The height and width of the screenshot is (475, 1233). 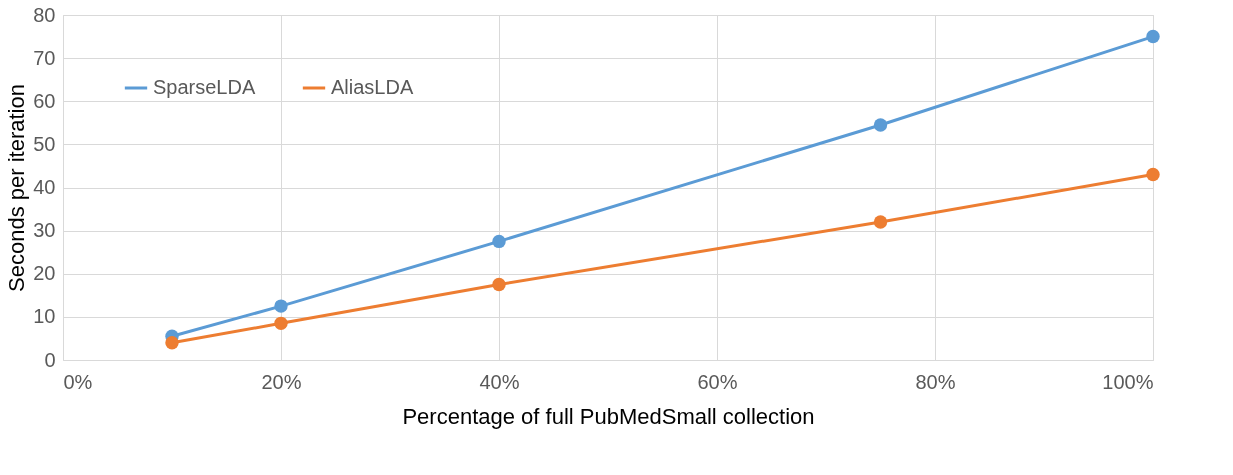 What do you see at coordinates (44, 316) in the screenshot?
I see `y-tick-label: 10` at bounding box center [44, 316].